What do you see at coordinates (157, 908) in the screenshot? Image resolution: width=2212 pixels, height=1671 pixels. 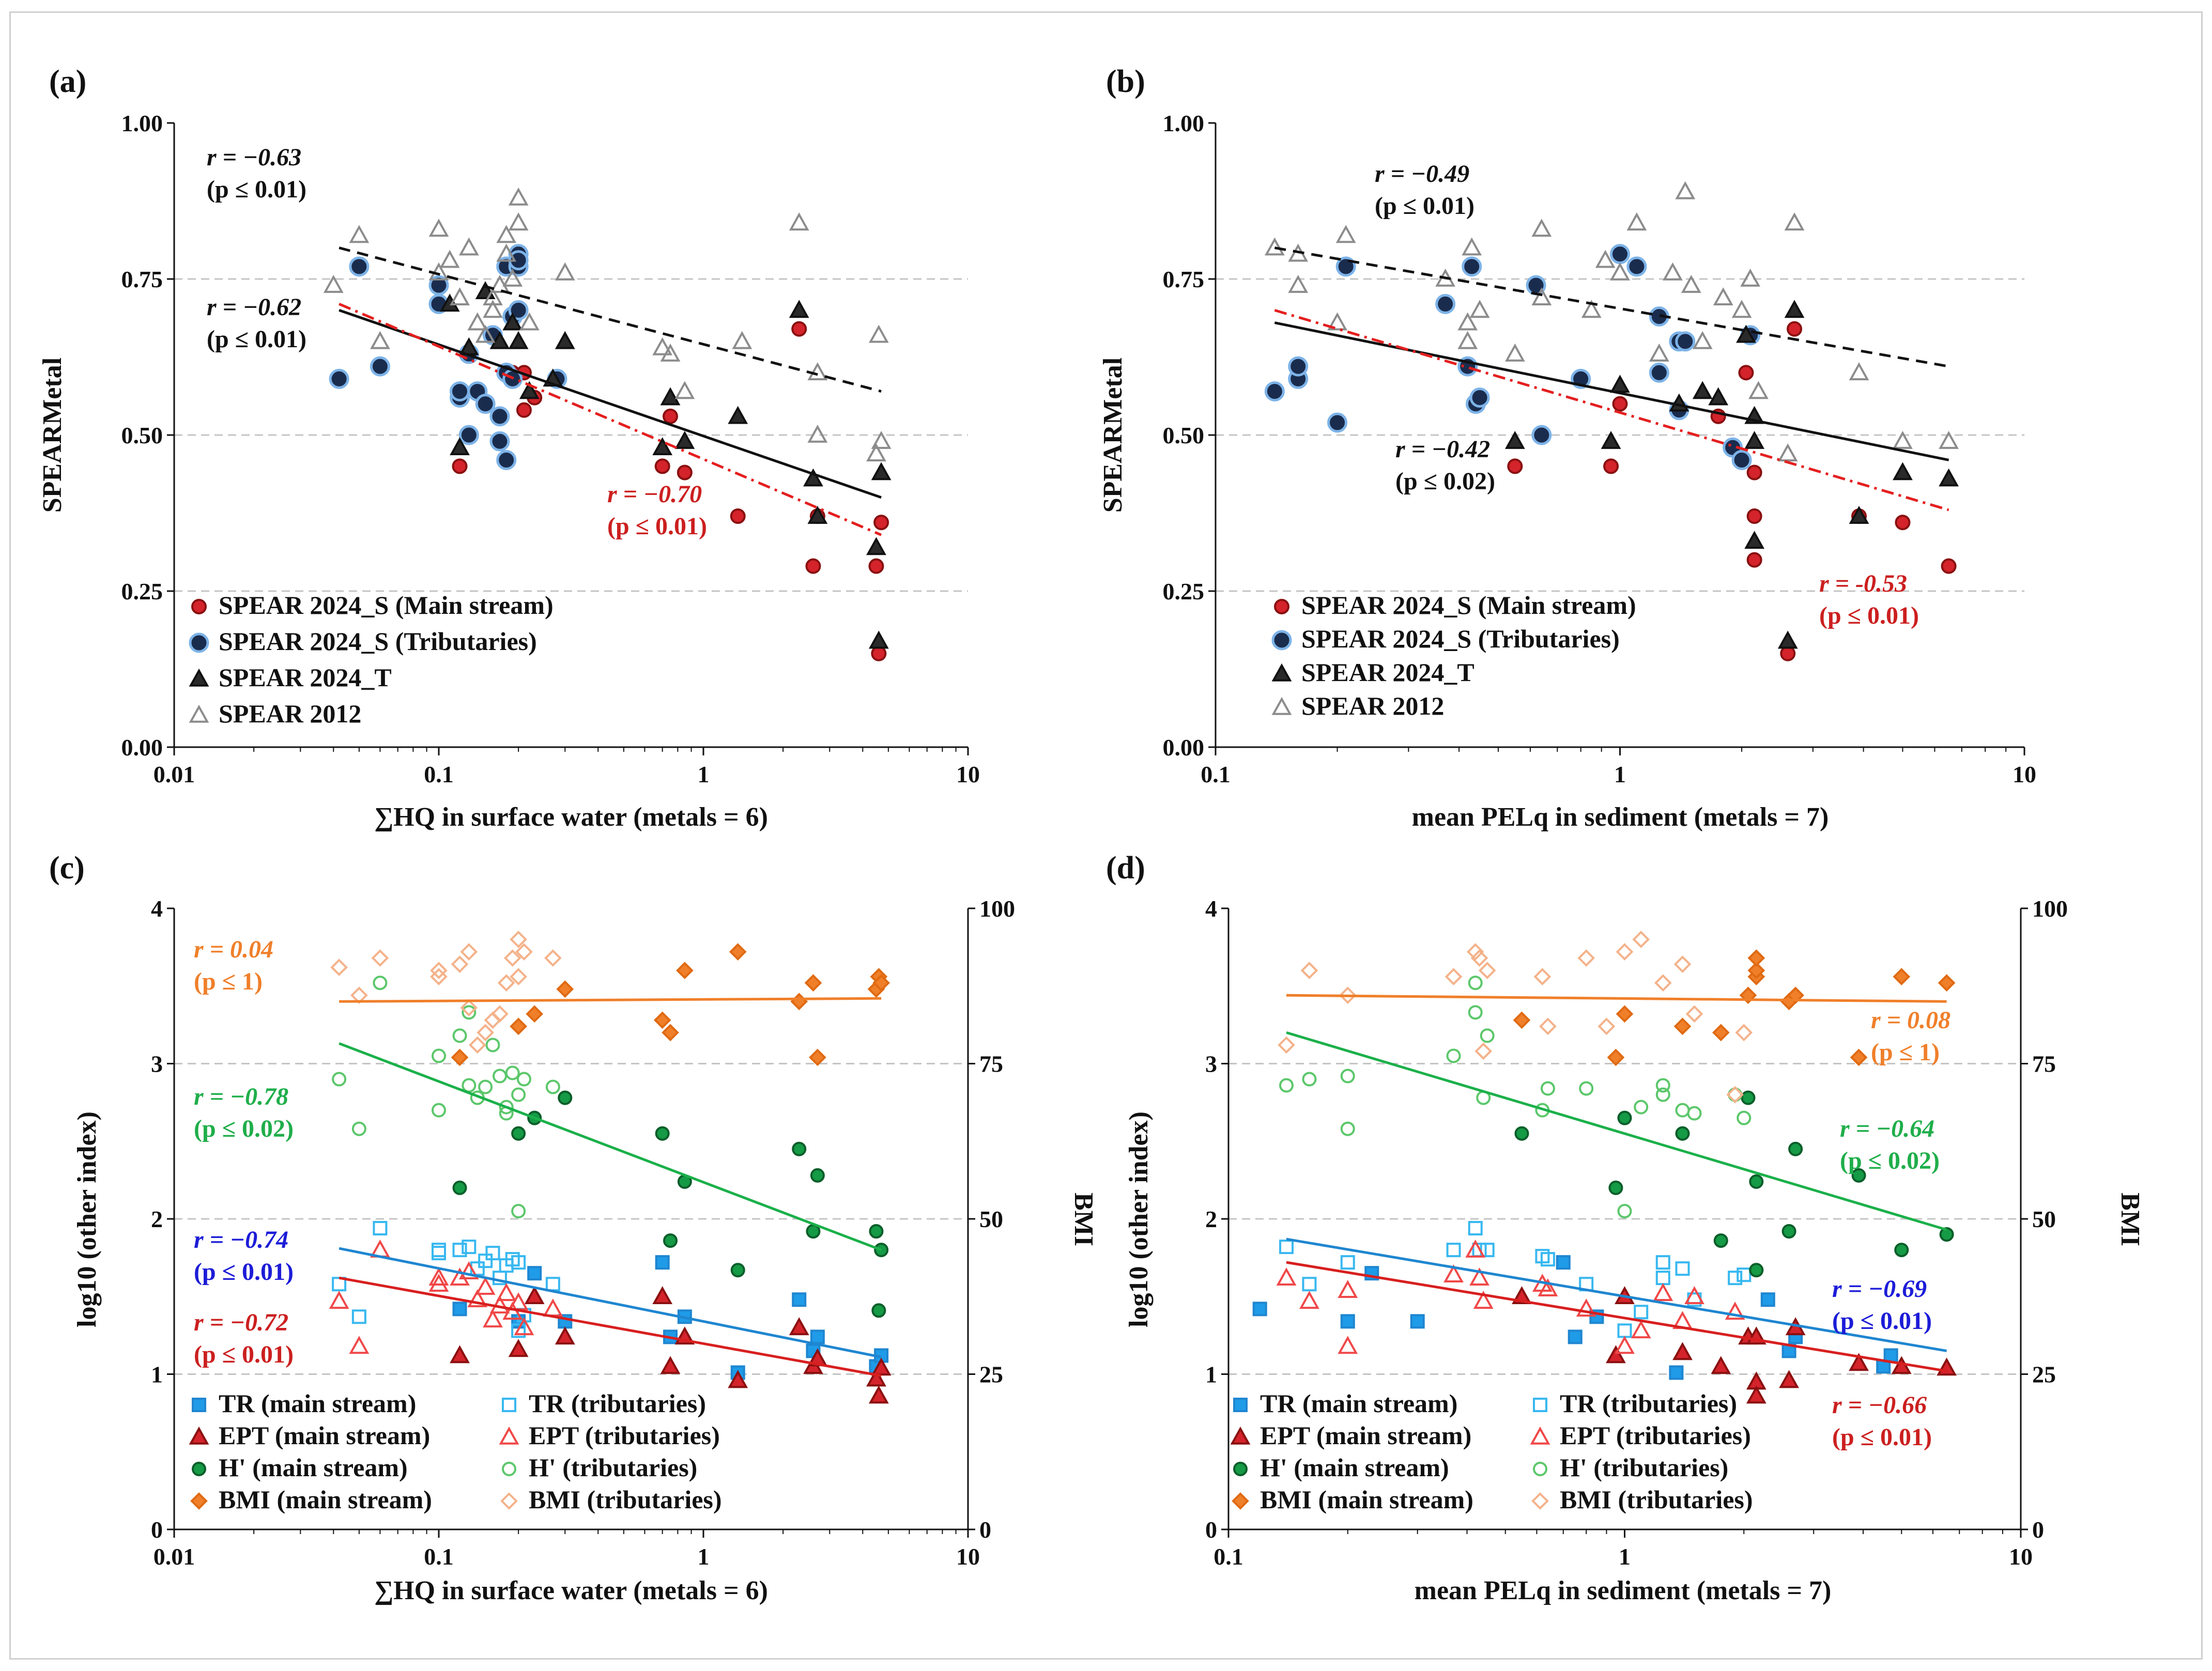 I see `y-tick-label: 4` at bounding box center [157, 908].